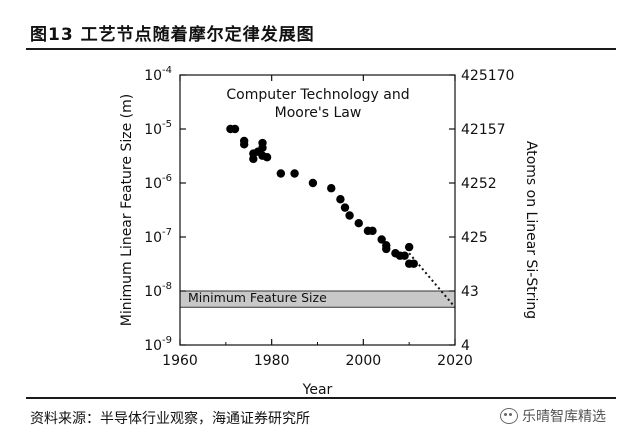  I want to click on bottom-rule, so click(321, 398).